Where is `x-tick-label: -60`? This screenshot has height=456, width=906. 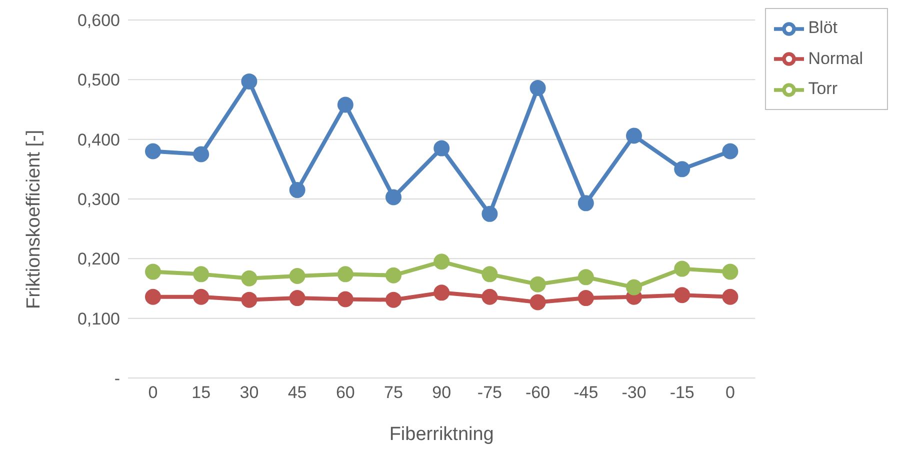 x-tick-label: -60 is located at coordinates (538, 392).